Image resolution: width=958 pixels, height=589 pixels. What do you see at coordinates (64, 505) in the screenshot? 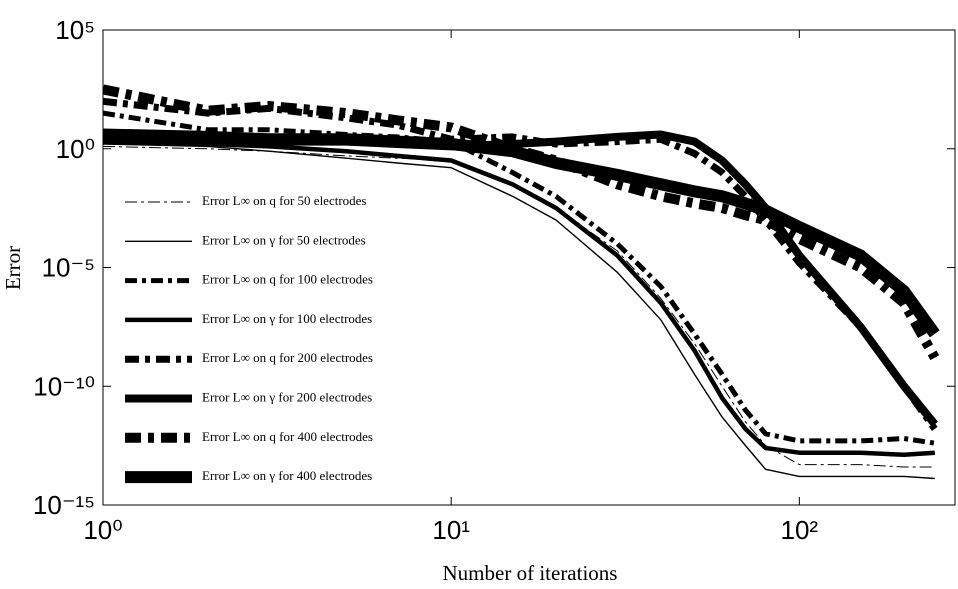
I see `y-tick-label: 10⁻¹⁵` at bounding box center [64, 505].